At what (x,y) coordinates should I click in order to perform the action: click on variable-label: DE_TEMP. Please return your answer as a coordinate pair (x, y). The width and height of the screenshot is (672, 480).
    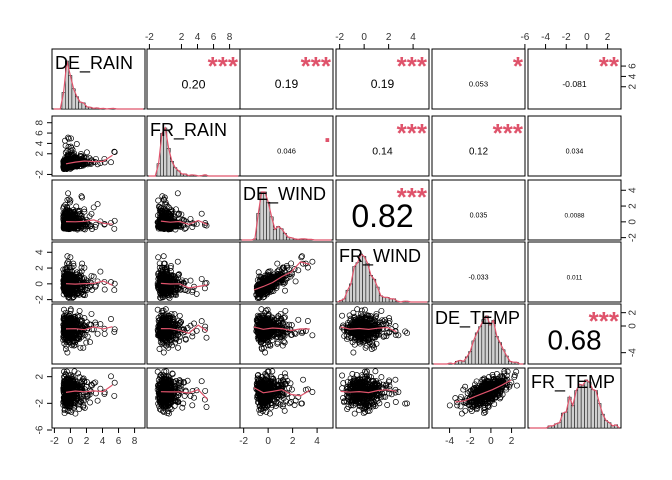
    Looking at the image, I should click on (477, 318).